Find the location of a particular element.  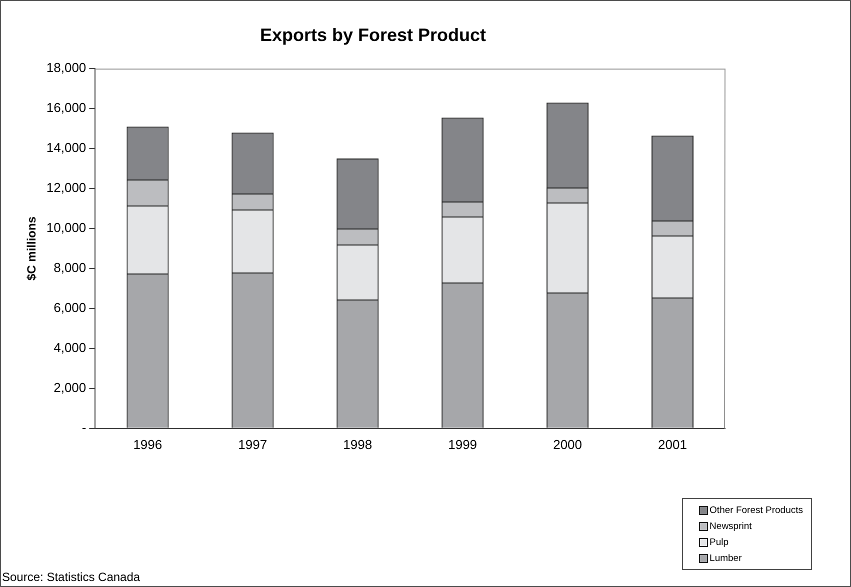

legend-label: Lumber is located at coordinates (726, 558).